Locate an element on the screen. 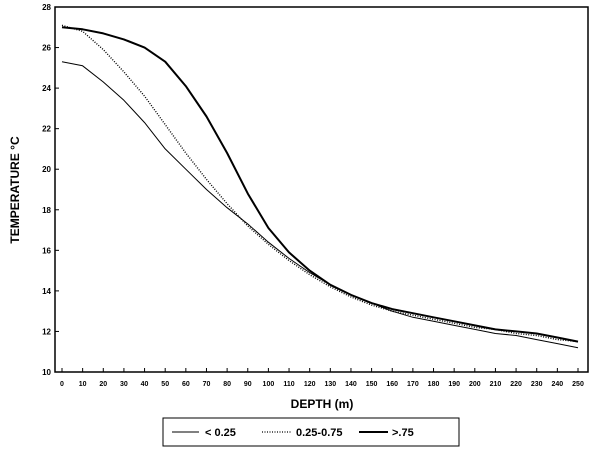 This screenshot has width=597, height=450. y-tick-label: 14 is located at coordinates (46, 291).